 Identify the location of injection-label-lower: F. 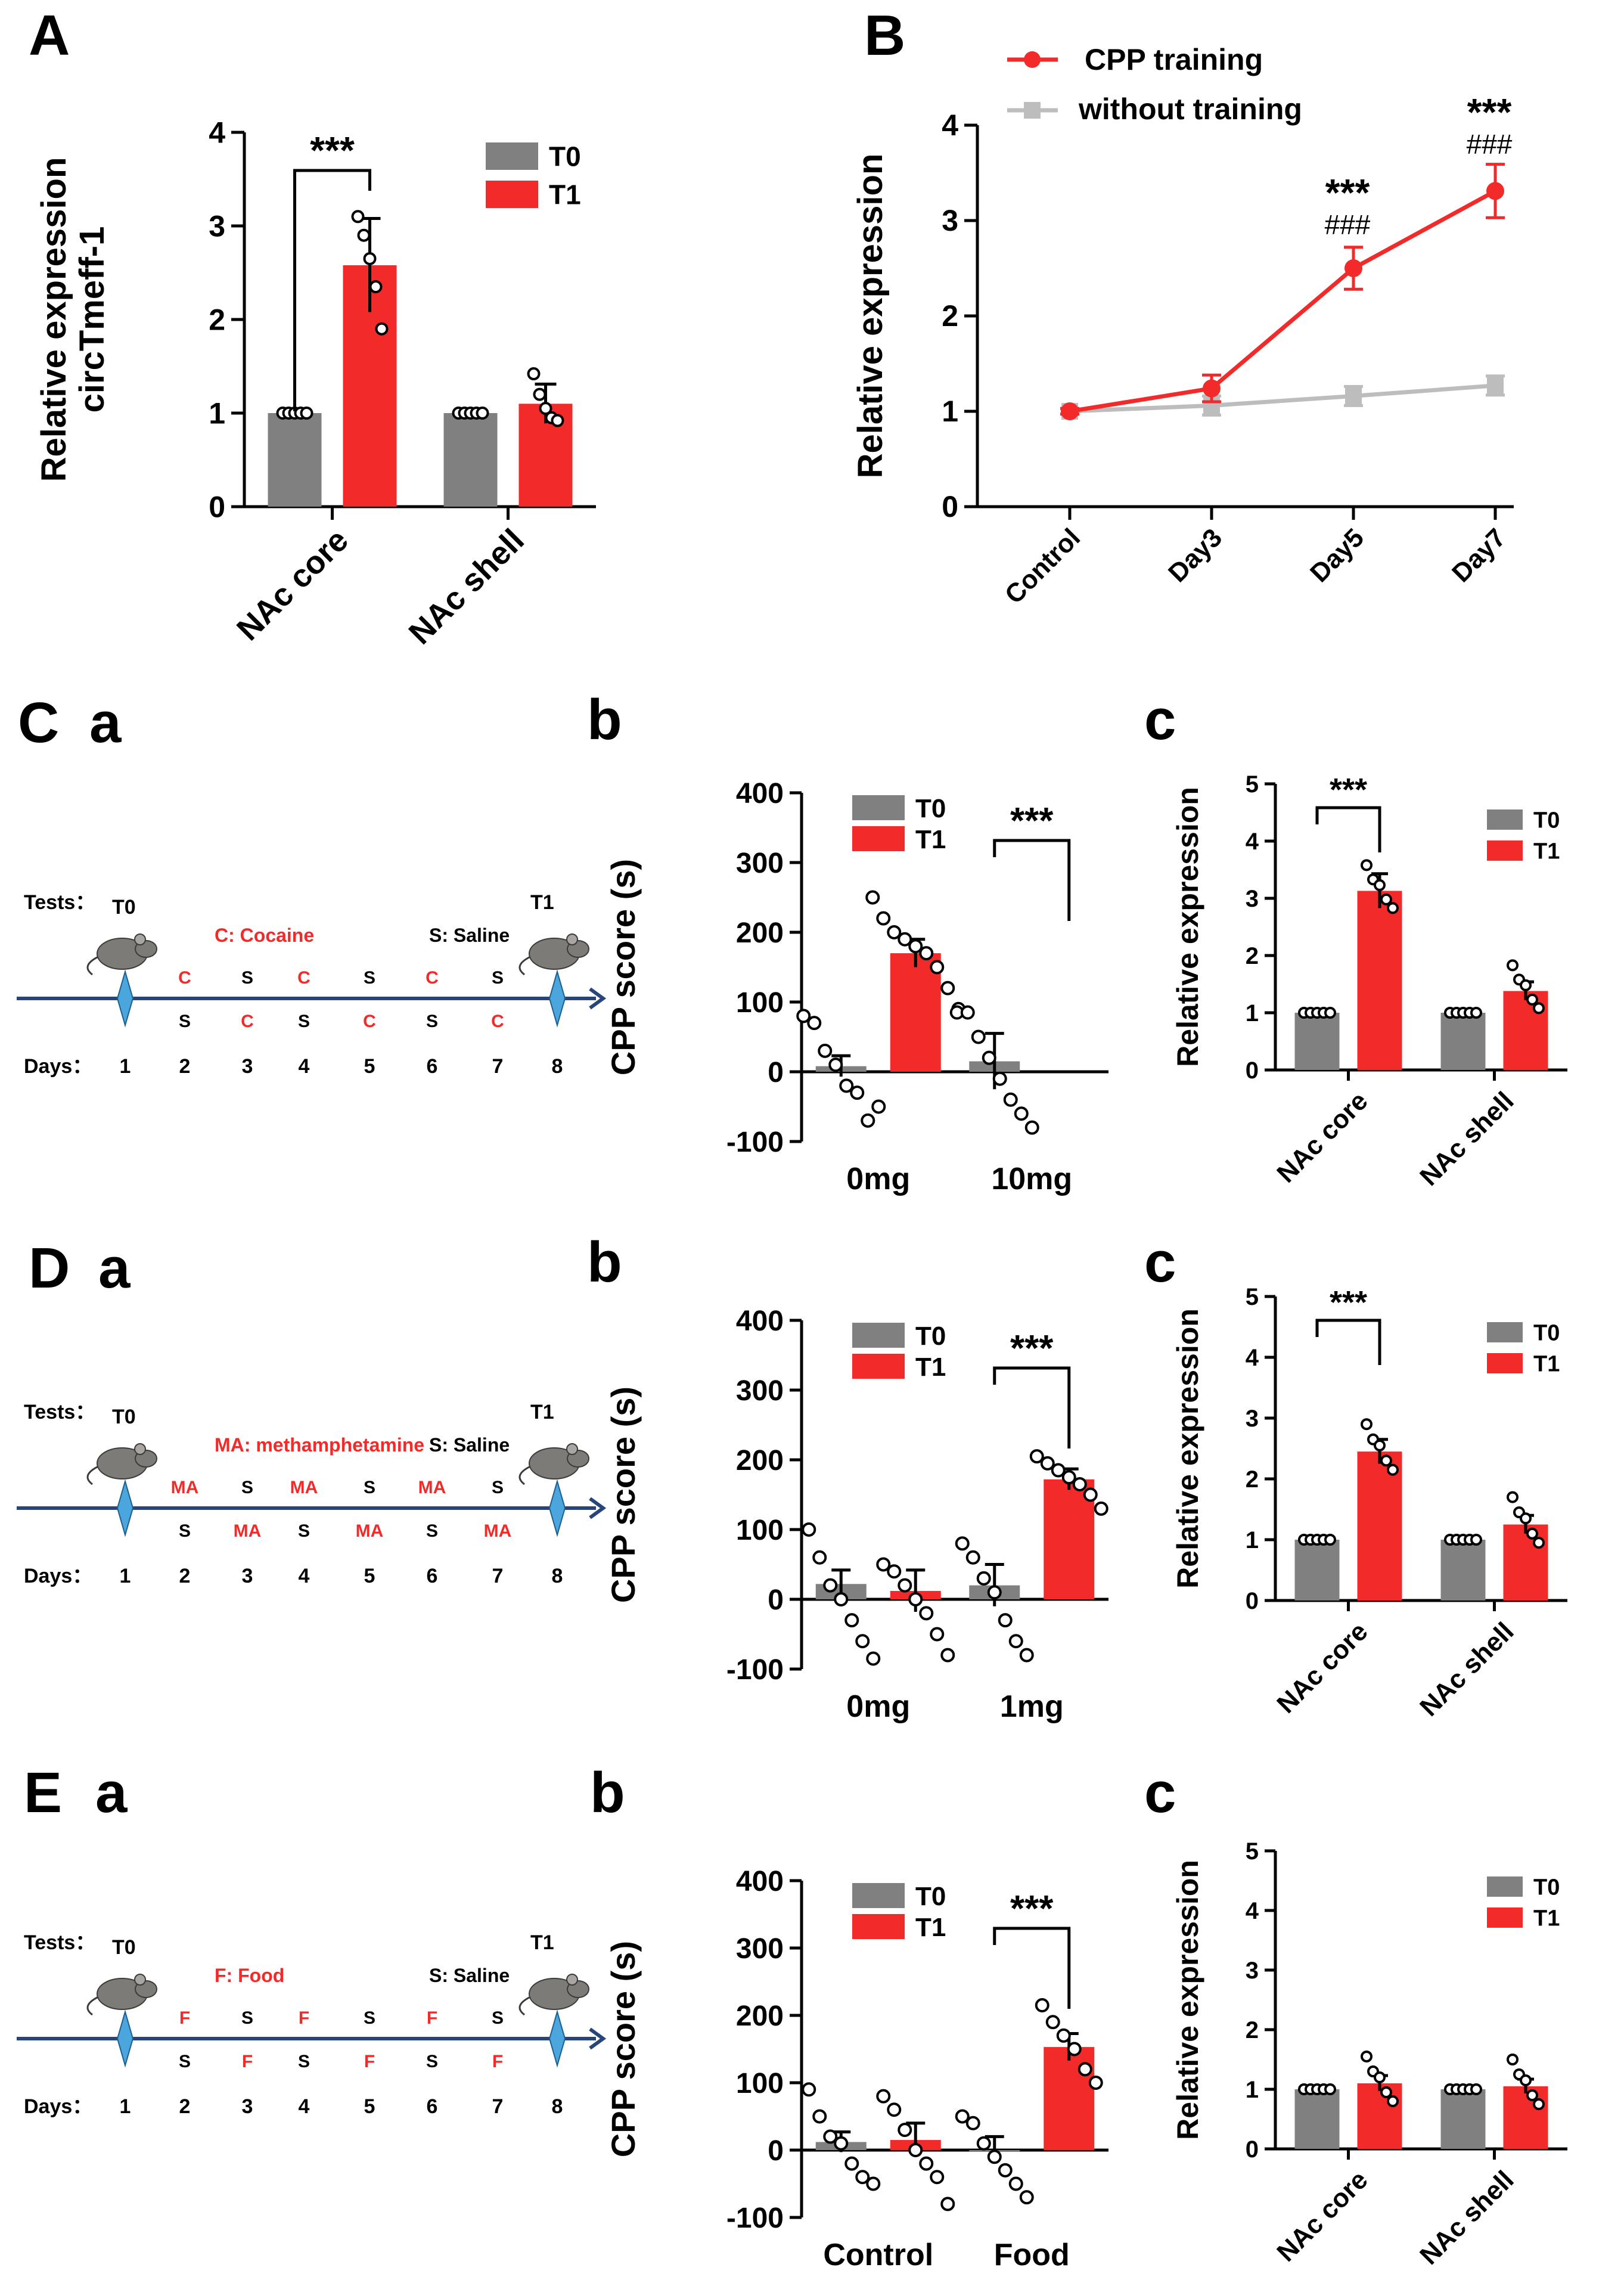
(498, 2061).